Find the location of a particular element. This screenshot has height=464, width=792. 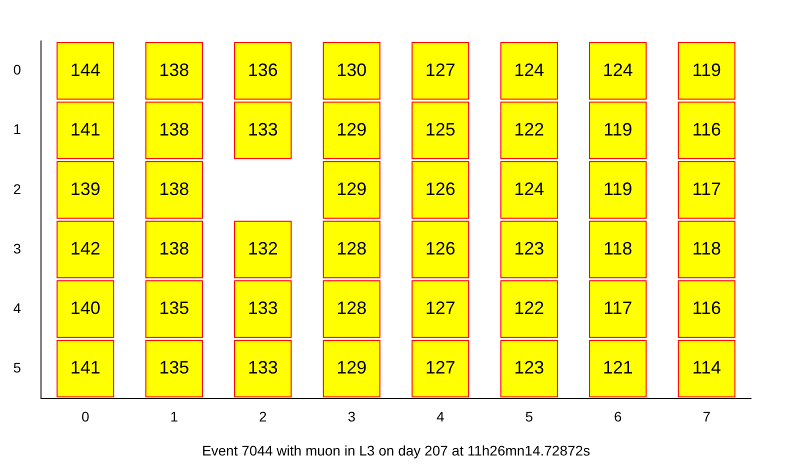

data-label: 140 is located at coordinates (85, 308).